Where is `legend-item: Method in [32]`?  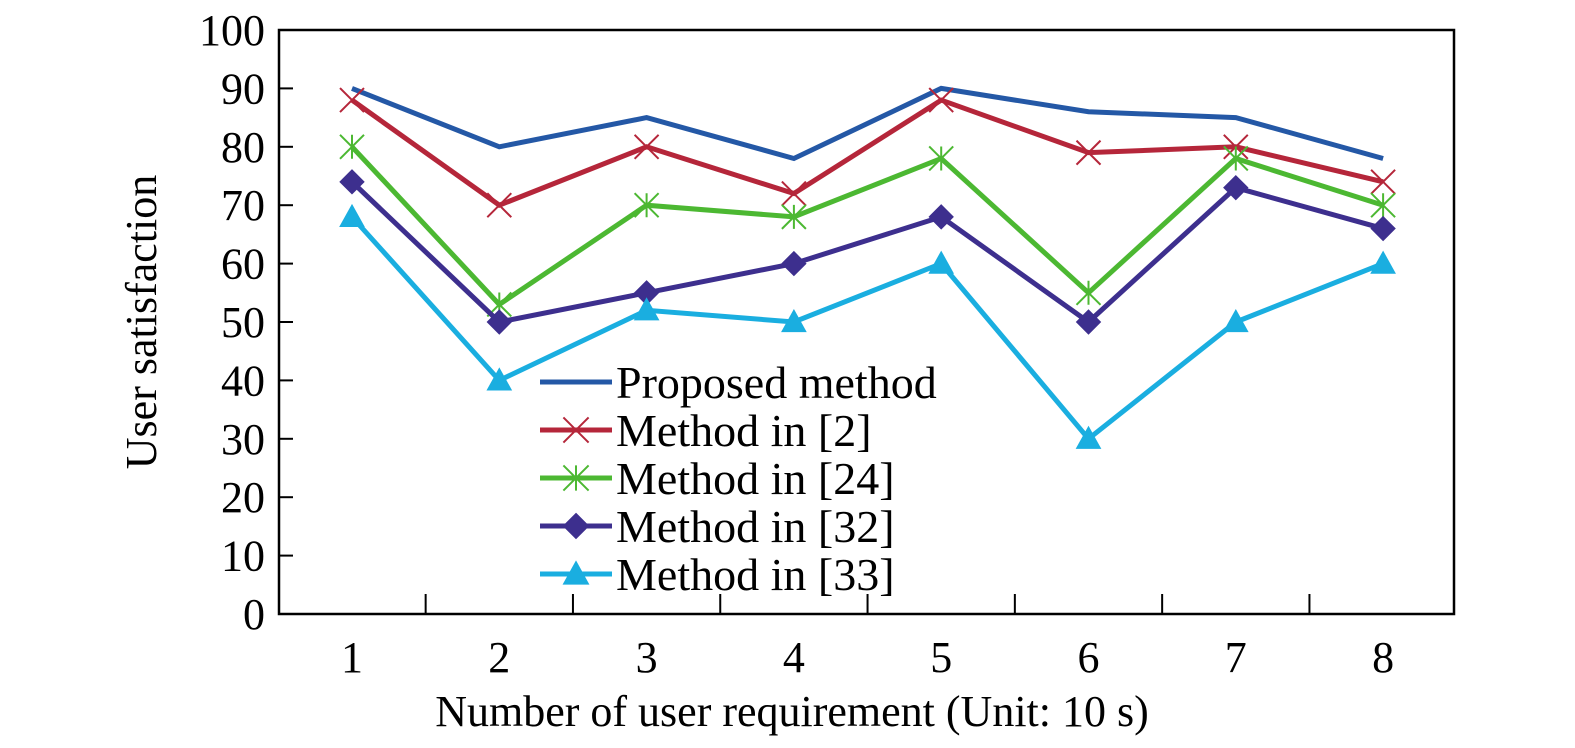 legend-item: Method in [32] is located at coordinates (717, 526).